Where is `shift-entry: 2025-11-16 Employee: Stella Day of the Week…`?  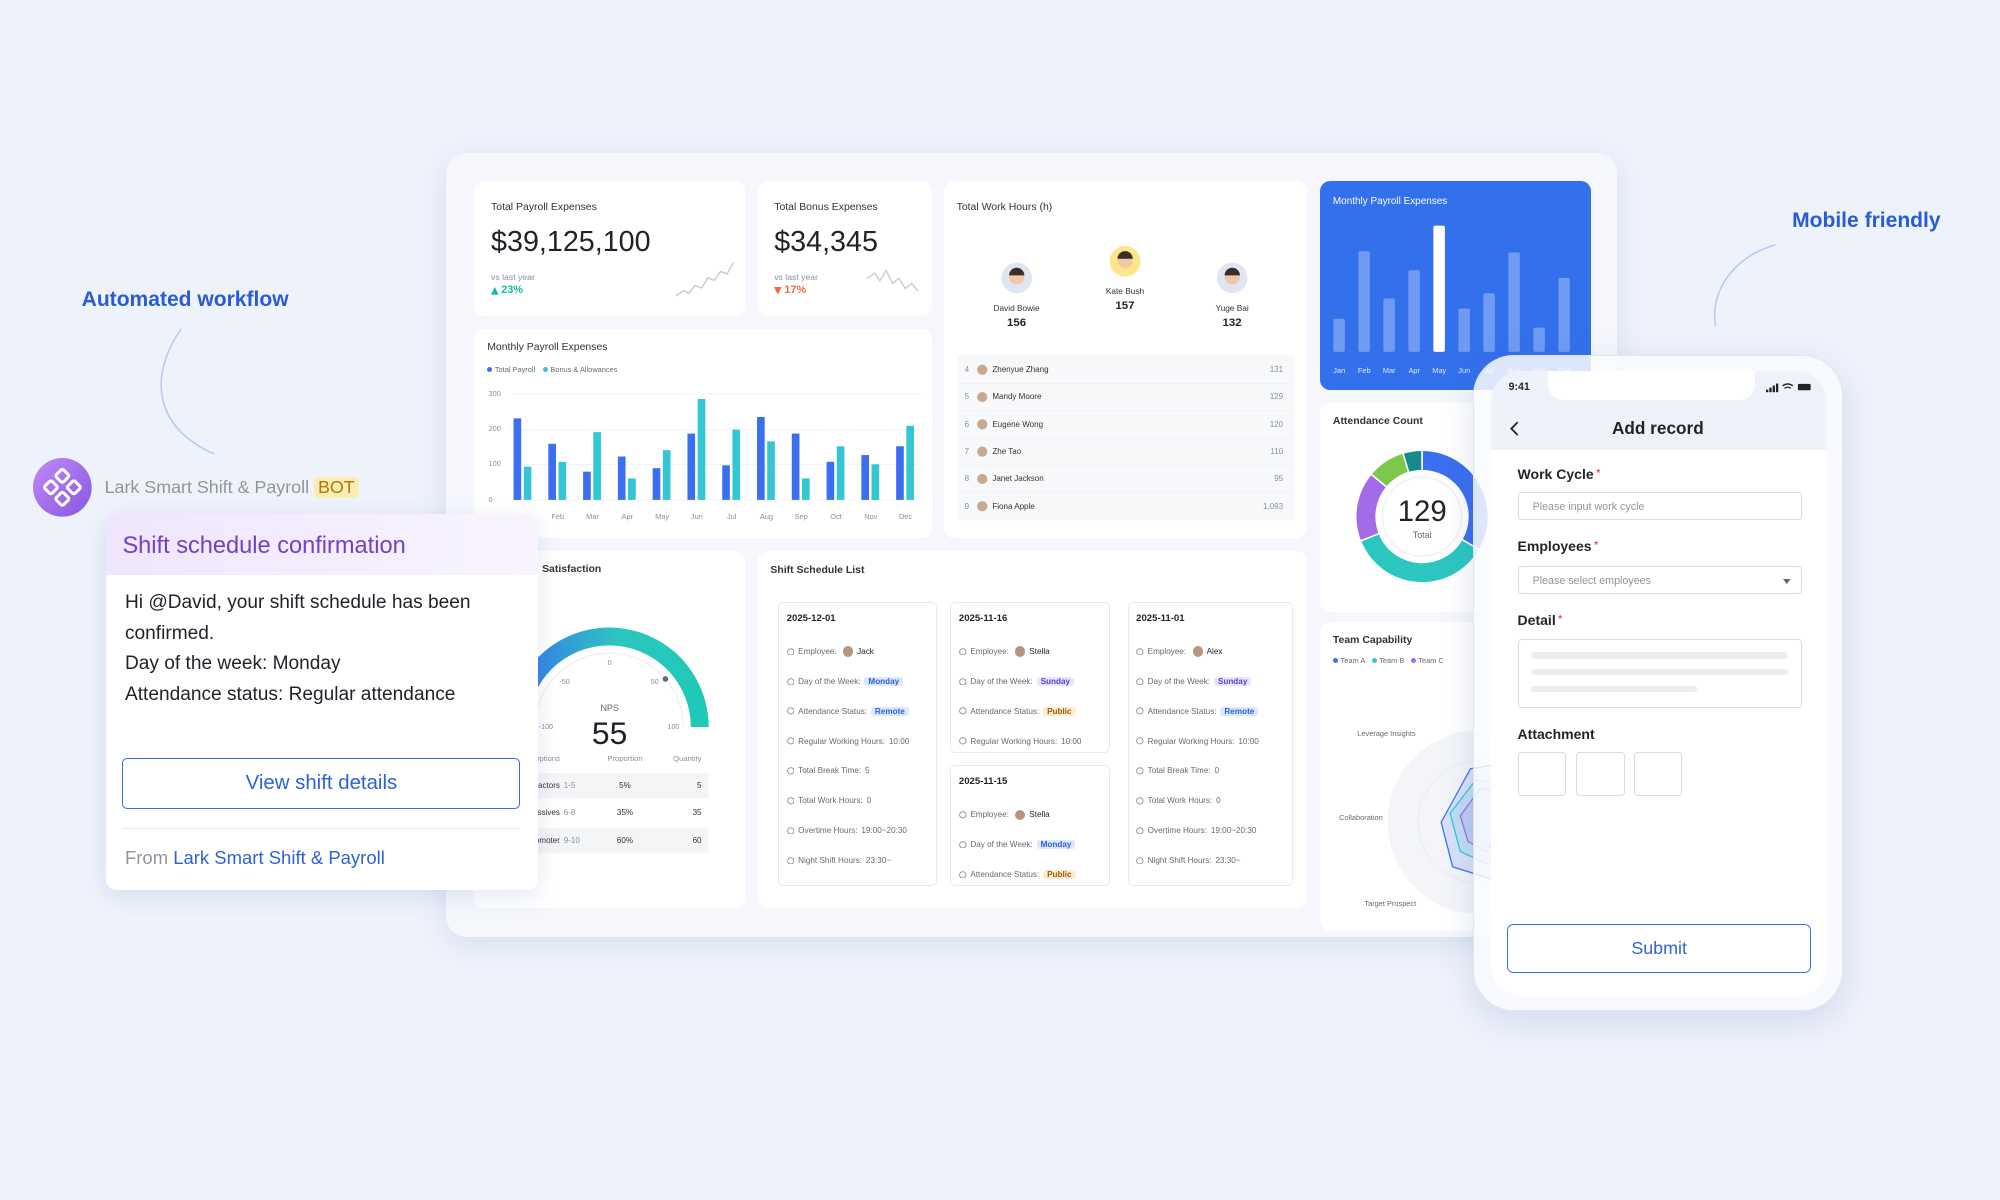 shift-entry: 2025-11-16 Employee: Stella Day of the Week… is located at coordinates (1030, 677).